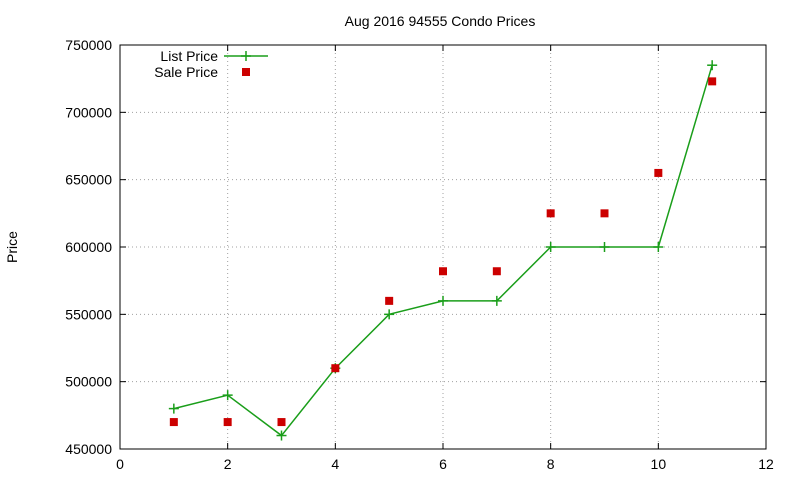 The height and width of the screenshot is (485, 800). Describe the element at coordinates (88, 382) in the screenshot. I see `y-tick-label: 500000` at that location.